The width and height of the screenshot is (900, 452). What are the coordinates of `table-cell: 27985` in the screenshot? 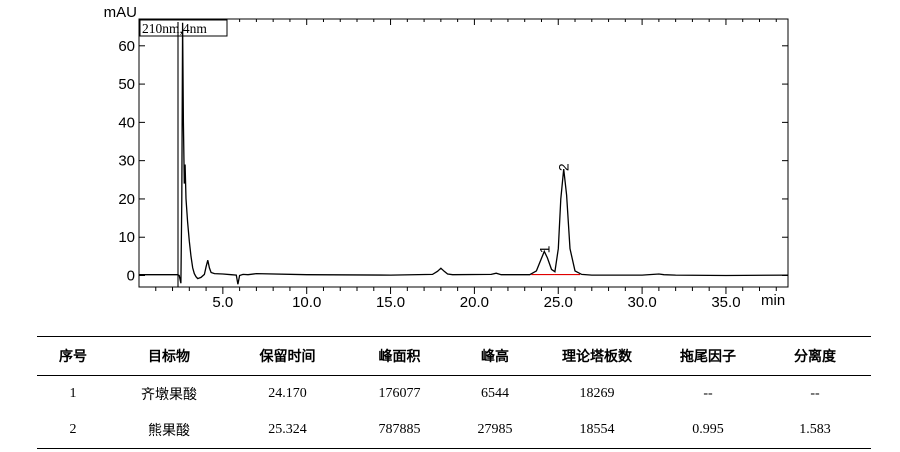 It's located at (495, 430).